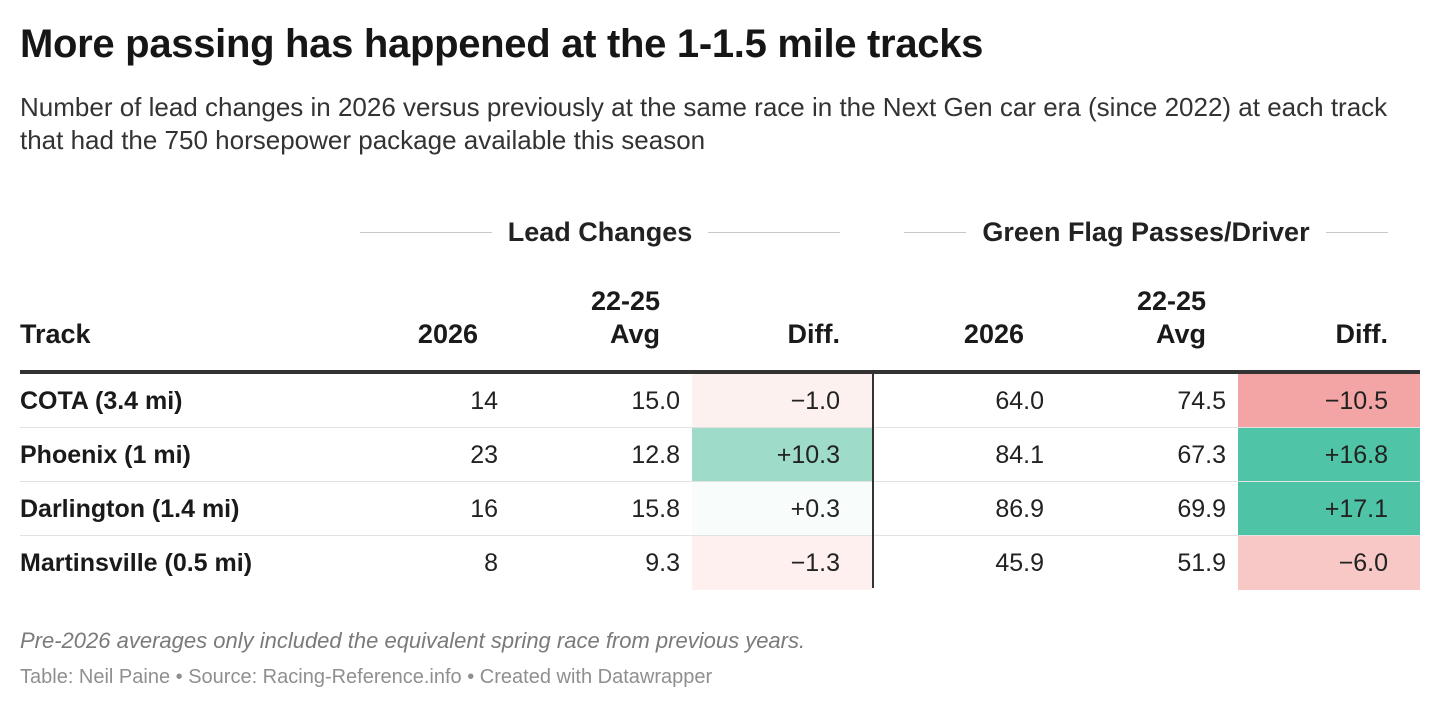 This screenshot has width=1440, height=712. I want to click on gfp-2026-cell: 84.1, so click(1019, 455).